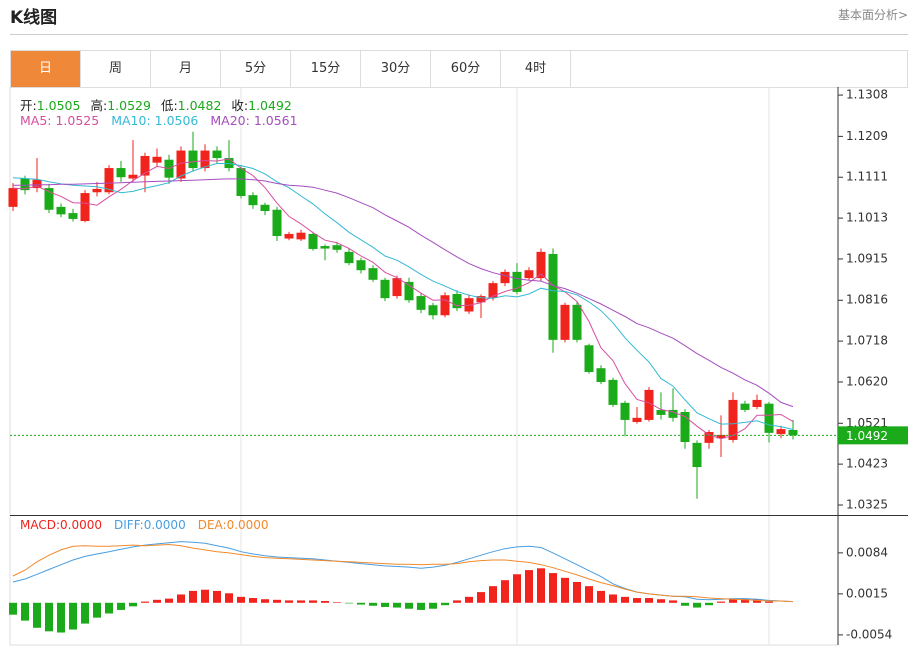 The image size is (915, 647). Describe the element at coordinates (270, 105) in the screenshot. I see `info-value: 1.0492` at that location.